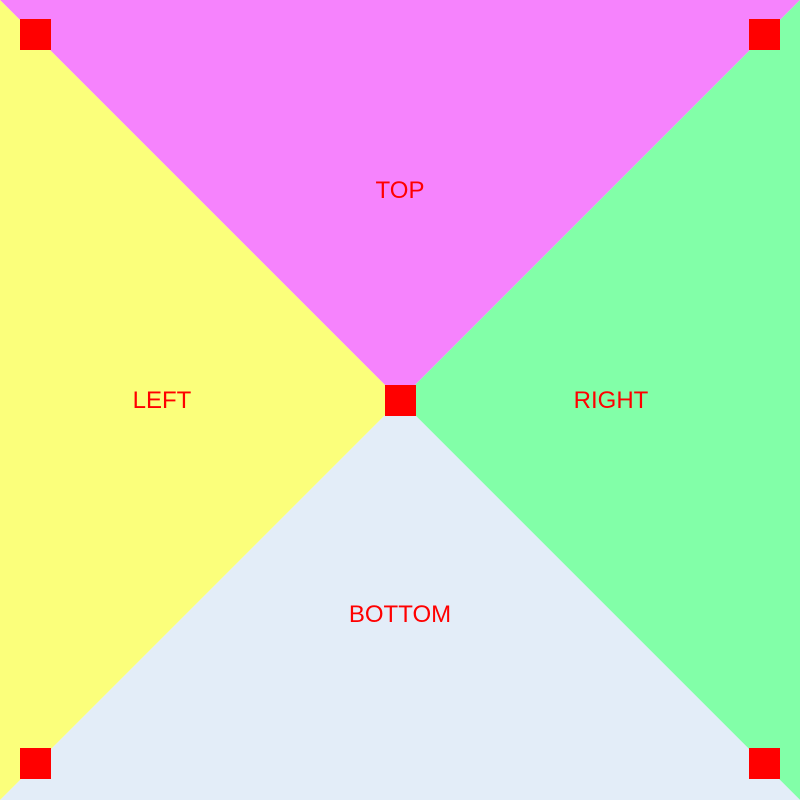 The height and width of the screenshot is (800, 800). Describe the element at coordinates (400, 190) in the screenshot. I see `top-label: TOP` at that location.